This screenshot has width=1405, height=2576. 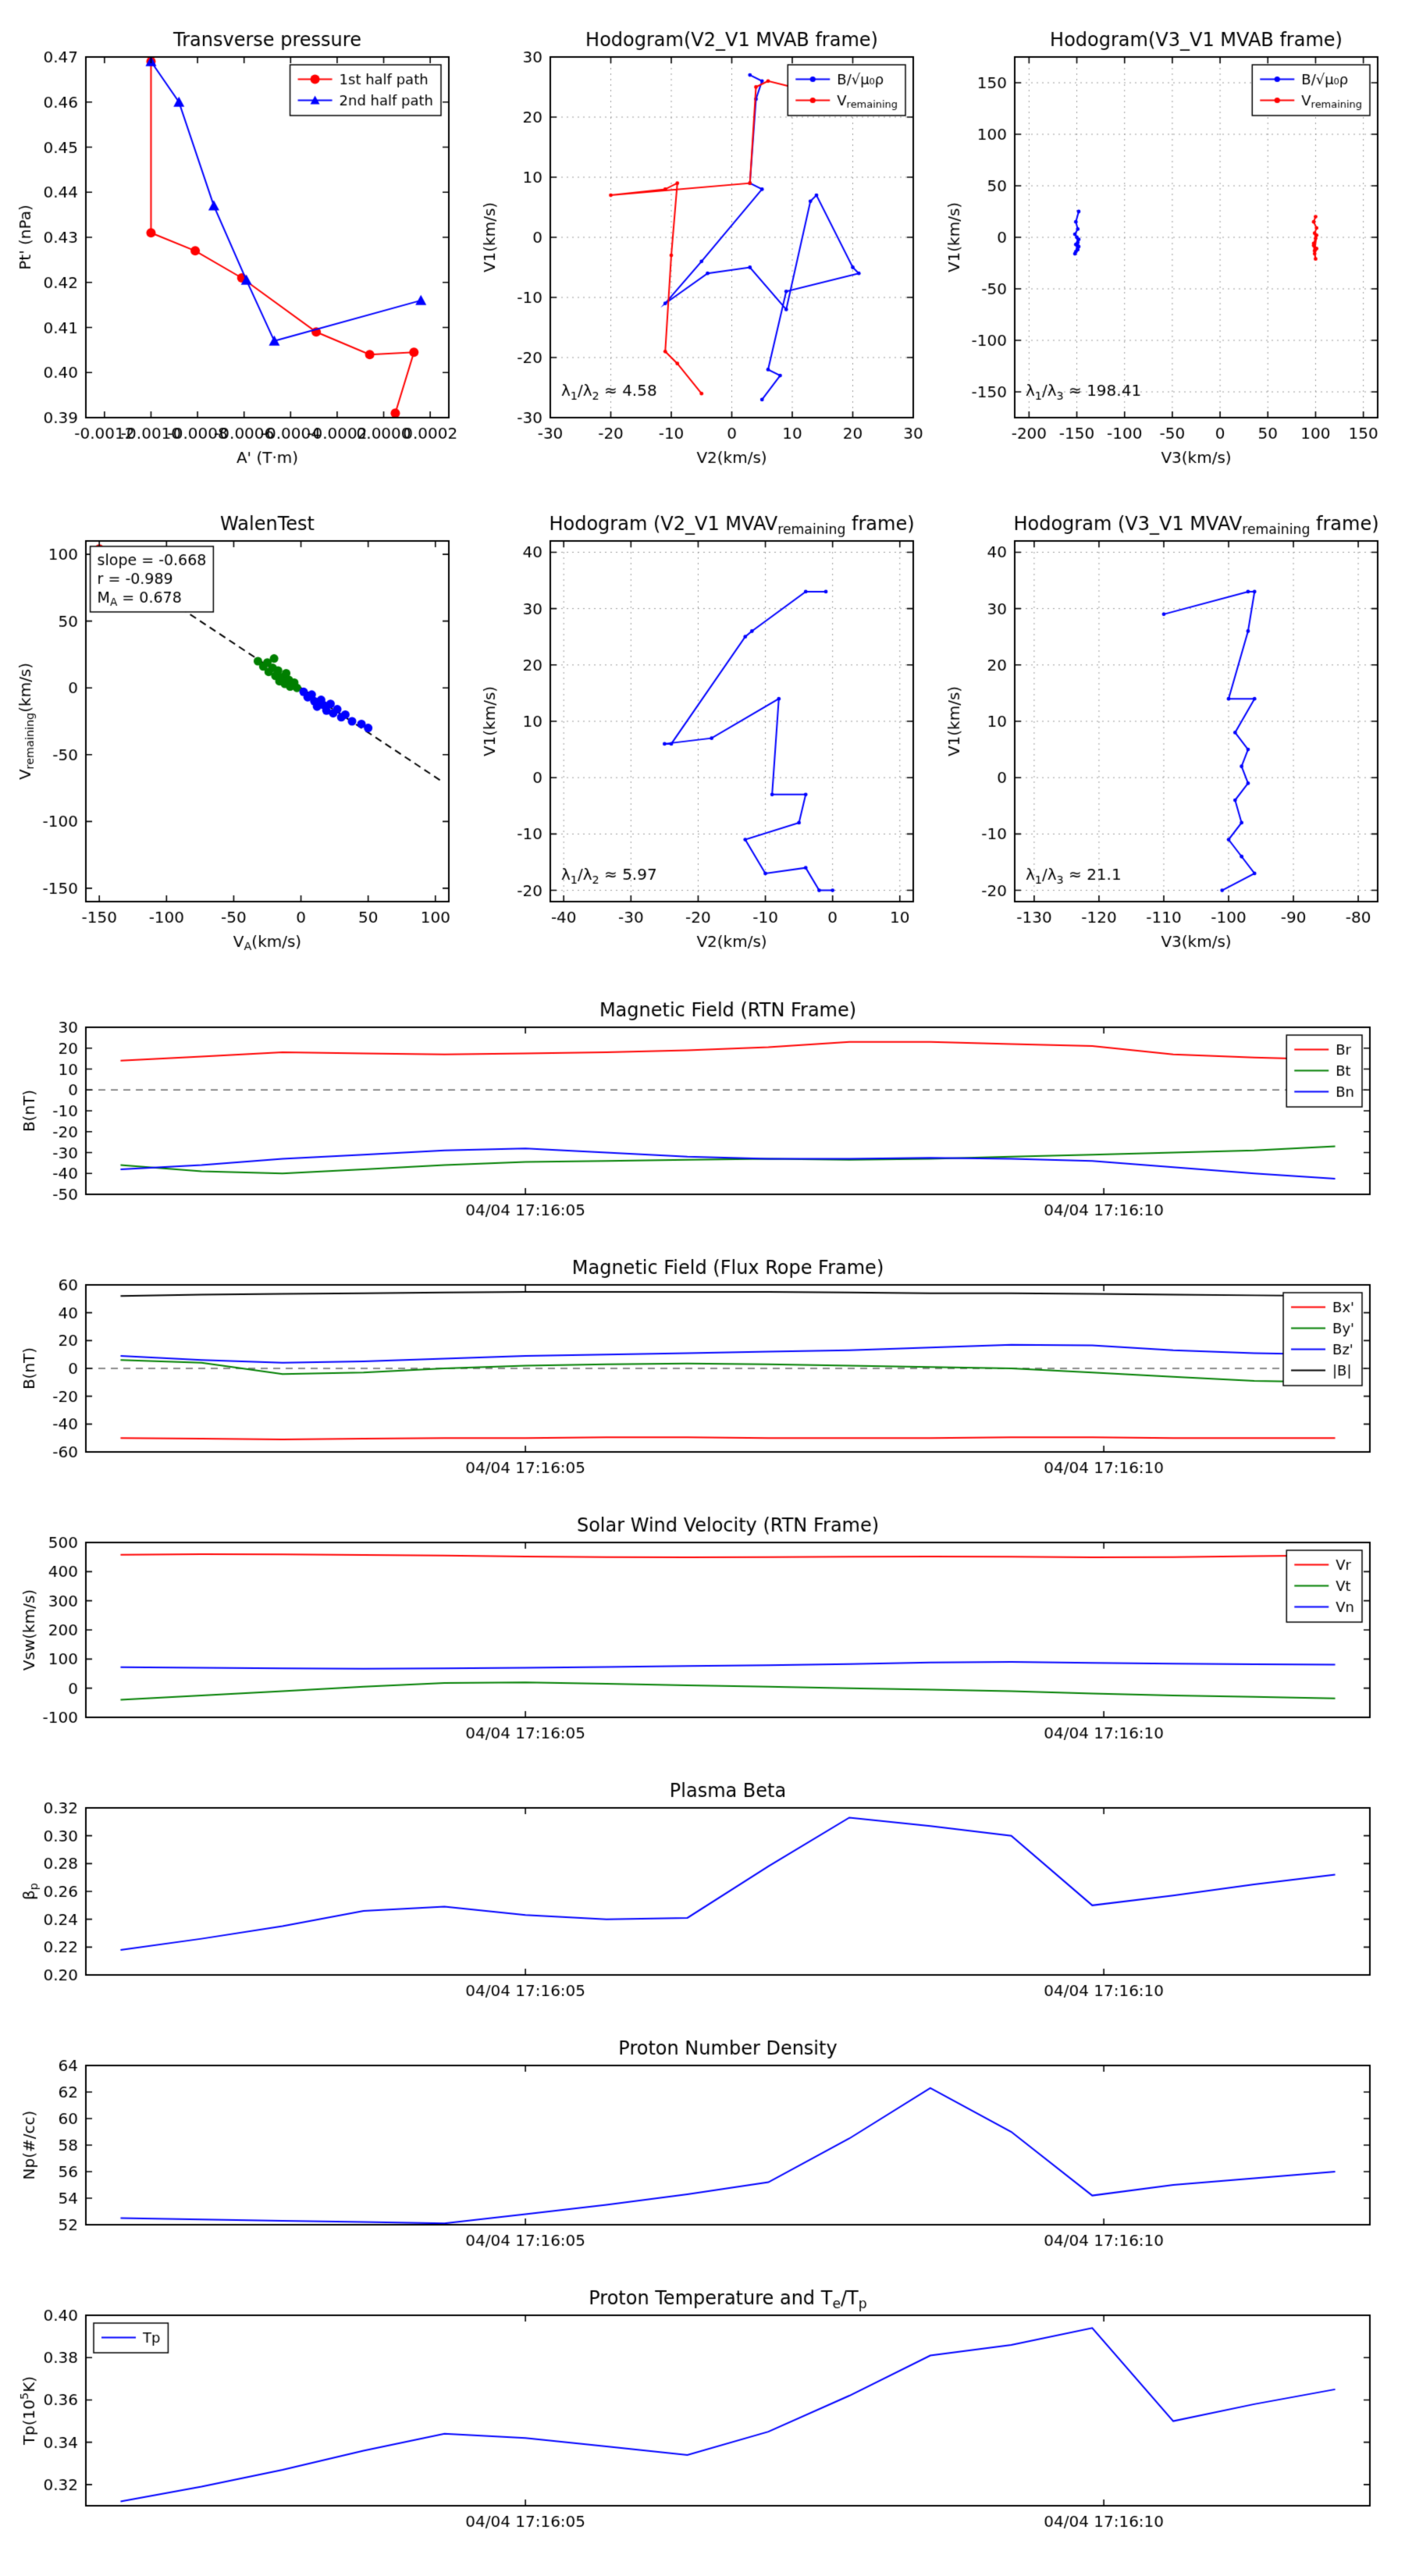 I want to click on magnetic-field-rtn-chart, so click(x=703, y=1108).